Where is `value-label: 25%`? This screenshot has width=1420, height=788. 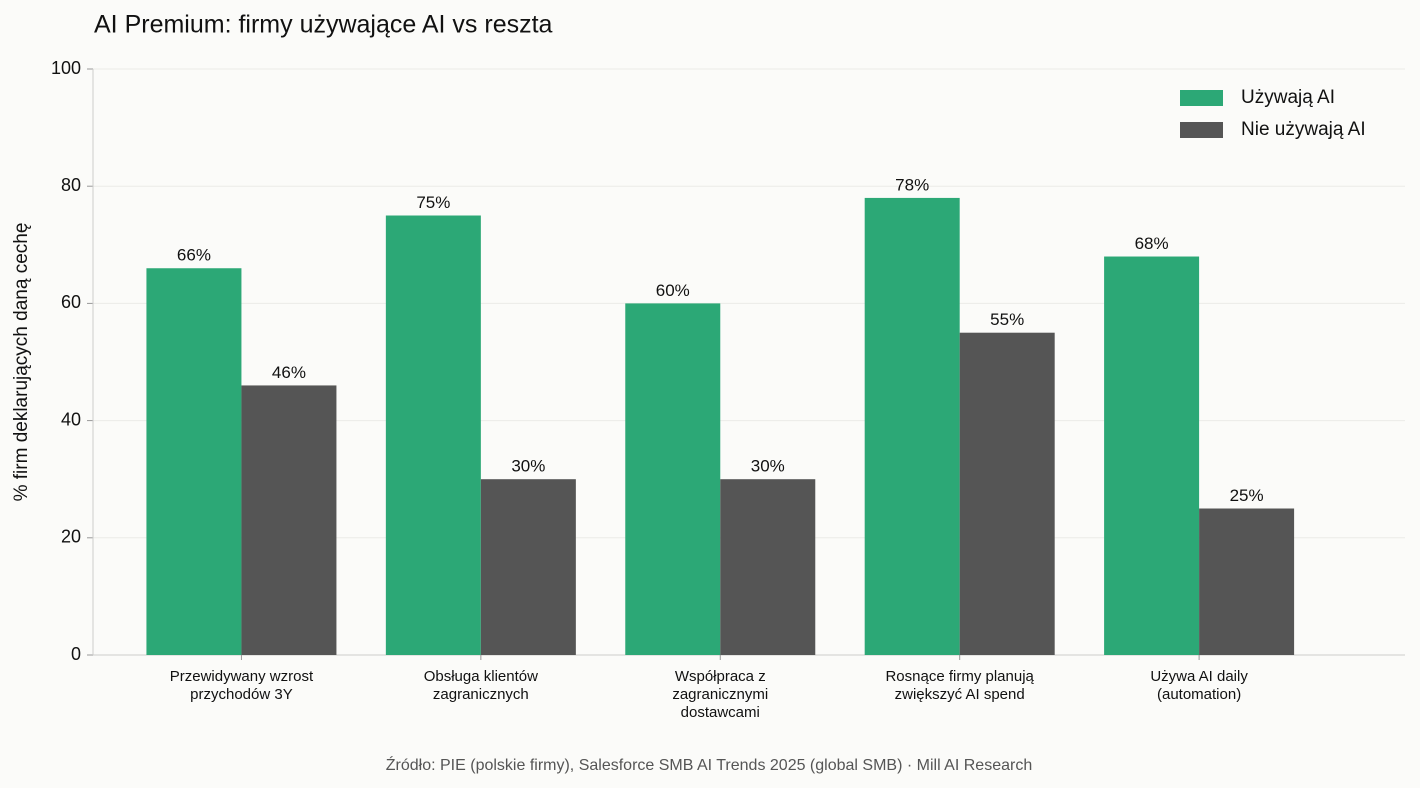
value-label: 25% is located at coordinates (1247, 495).